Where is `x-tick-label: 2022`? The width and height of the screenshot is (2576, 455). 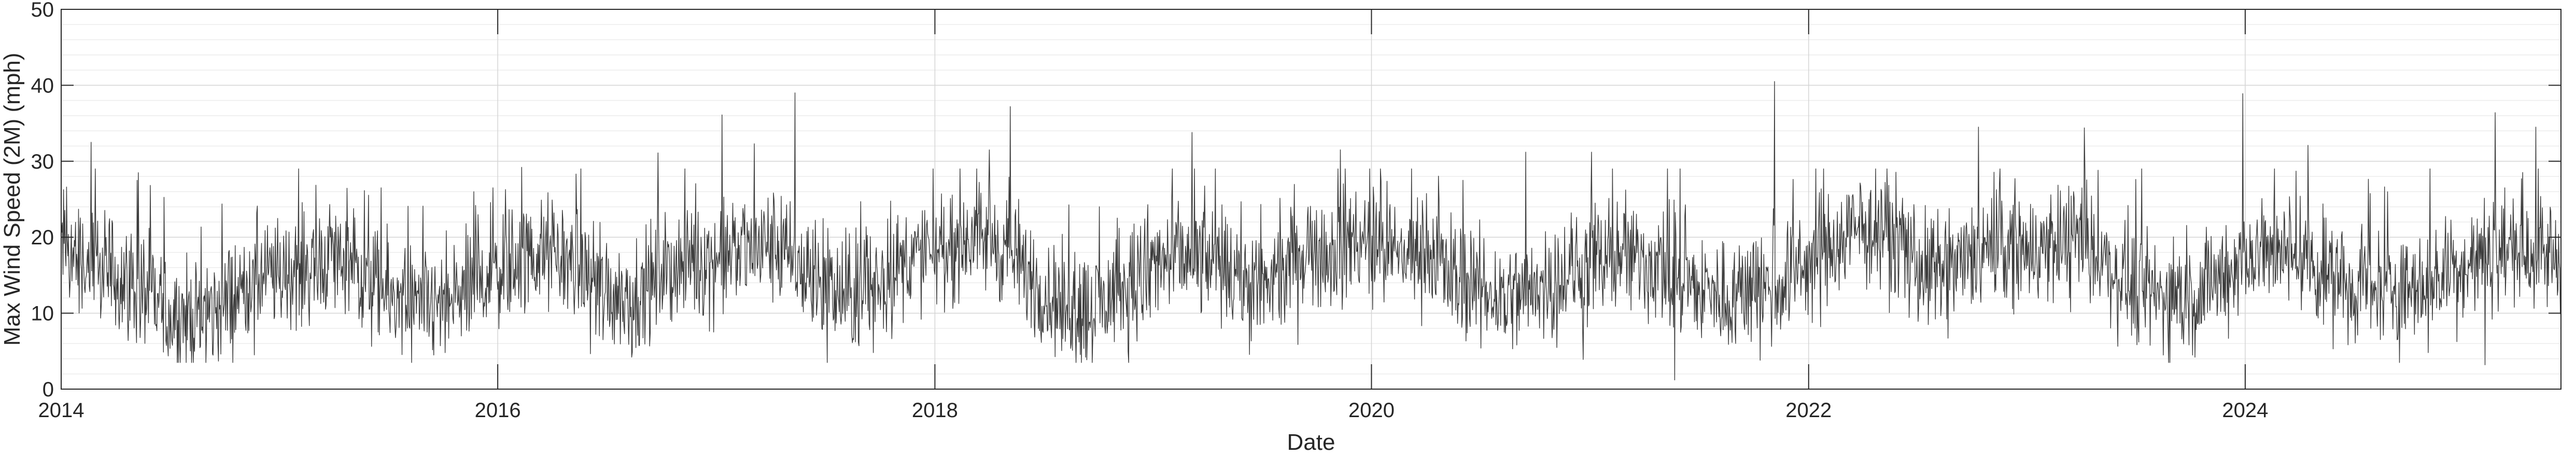
x-tick-label: 2022 is located at coordinates (1808, 410).